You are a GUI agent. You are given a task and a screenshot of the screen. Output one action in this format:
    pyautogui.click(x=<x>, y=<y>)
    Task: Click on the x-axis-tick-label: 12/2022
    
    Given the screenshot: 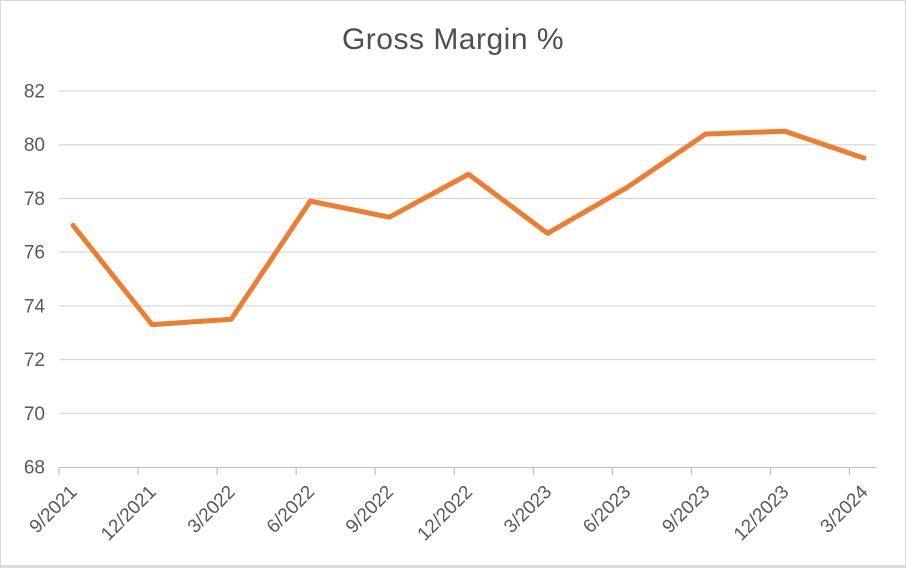 What is the action you would take?
    pyautogui.click(x=445, y=513)
    